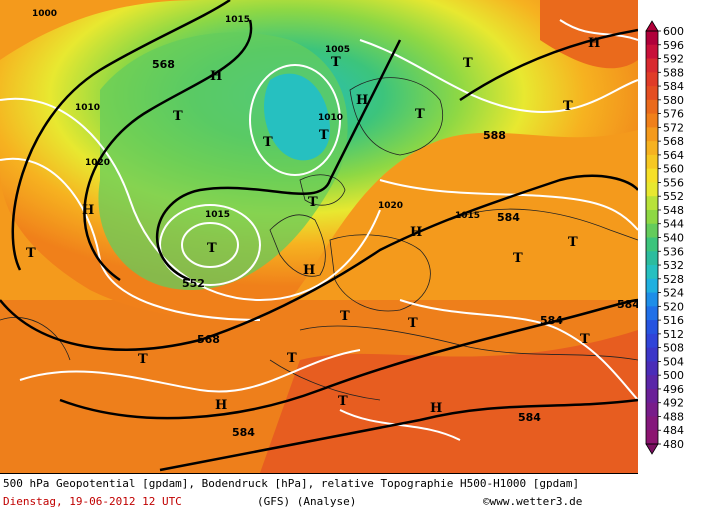  Describe the element at coordinates (673, 361) in the screenshot. I see `legend-tick-label: 504` at that location.